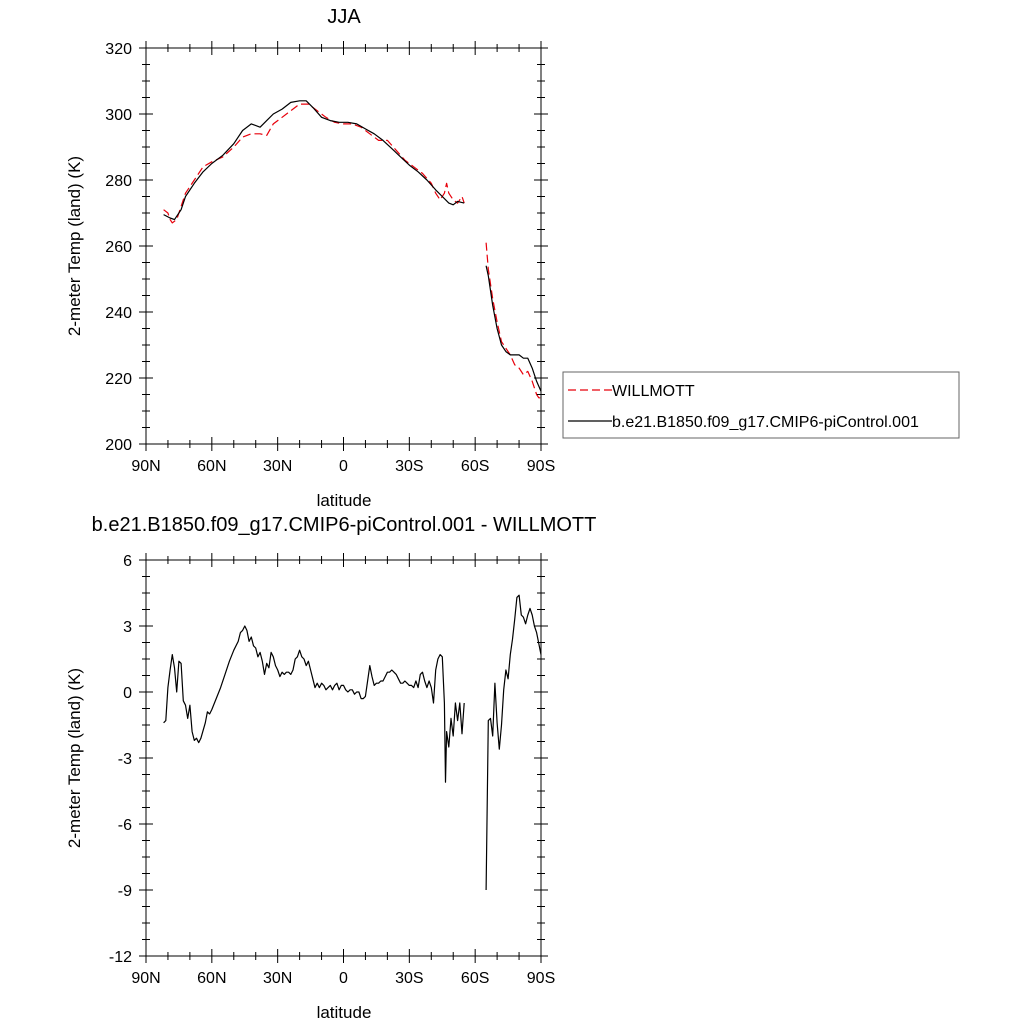 Image resolution: width=1024 pixels, height=1024 pixels. I want to click on y-tick-label: 280, so click(118, 181).